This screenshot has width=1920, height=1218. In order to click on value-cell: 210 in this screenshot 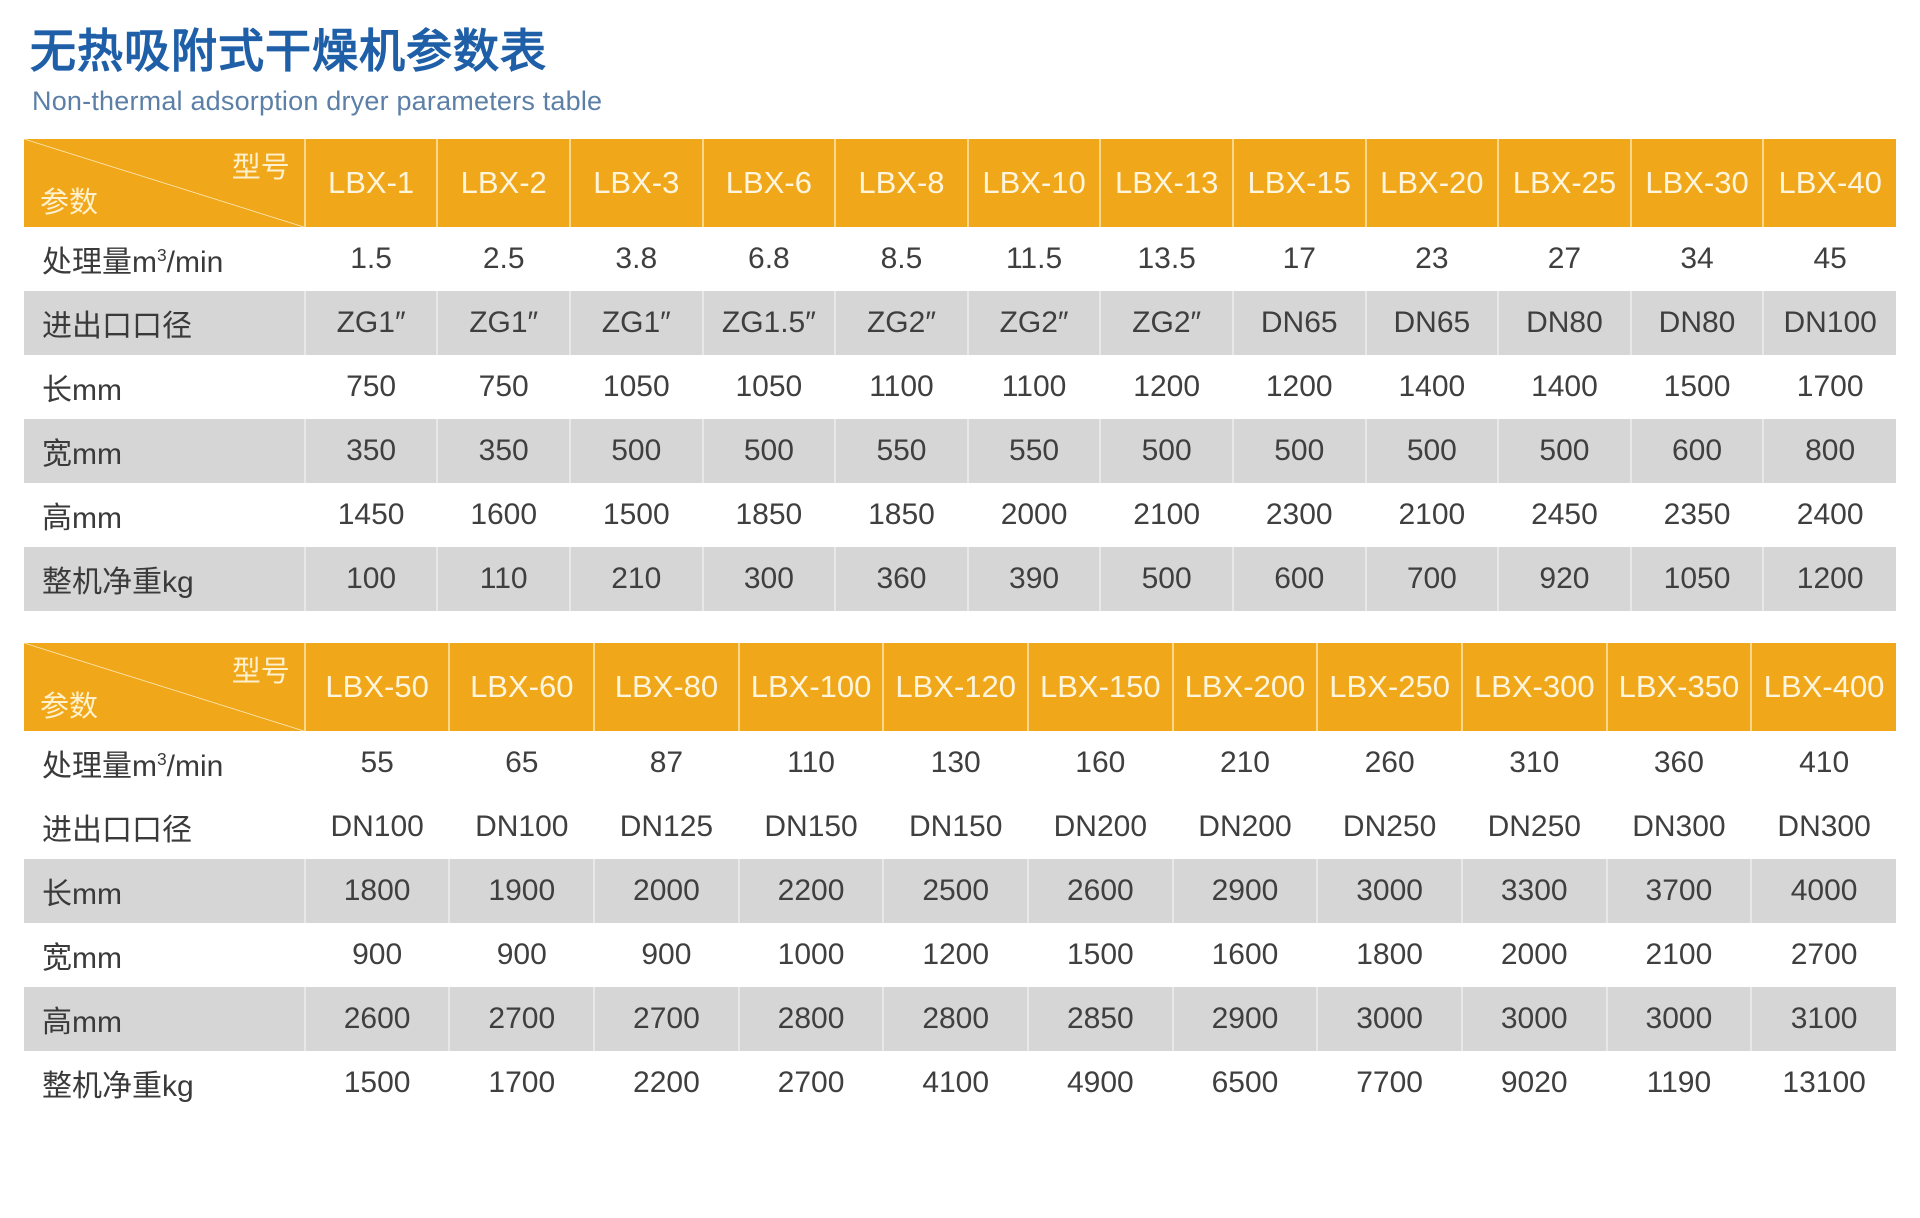, I will do `click(1244, 762)`.